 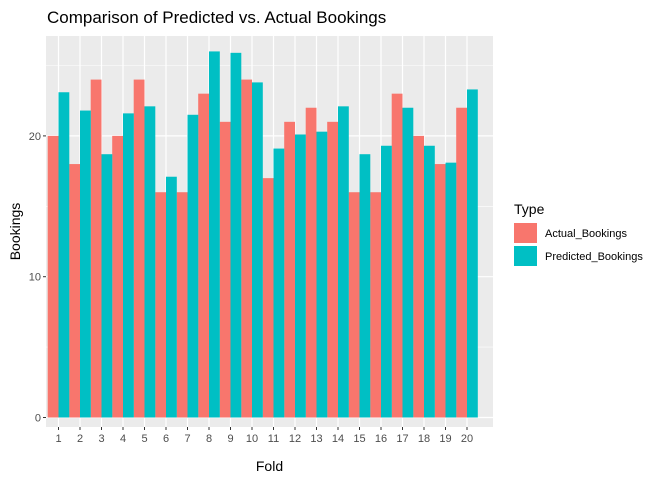 I want to click on legend-label: Actual_Bookings, so click(x=586, y=234).